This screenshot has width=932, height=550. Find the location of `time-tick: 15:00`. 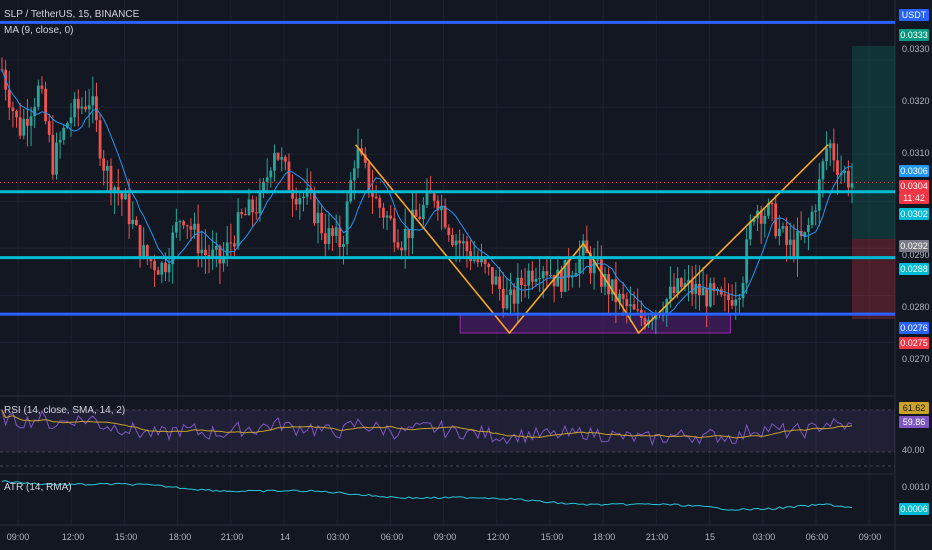

time-tick: 15:00 is located at coordinates (552, 537).